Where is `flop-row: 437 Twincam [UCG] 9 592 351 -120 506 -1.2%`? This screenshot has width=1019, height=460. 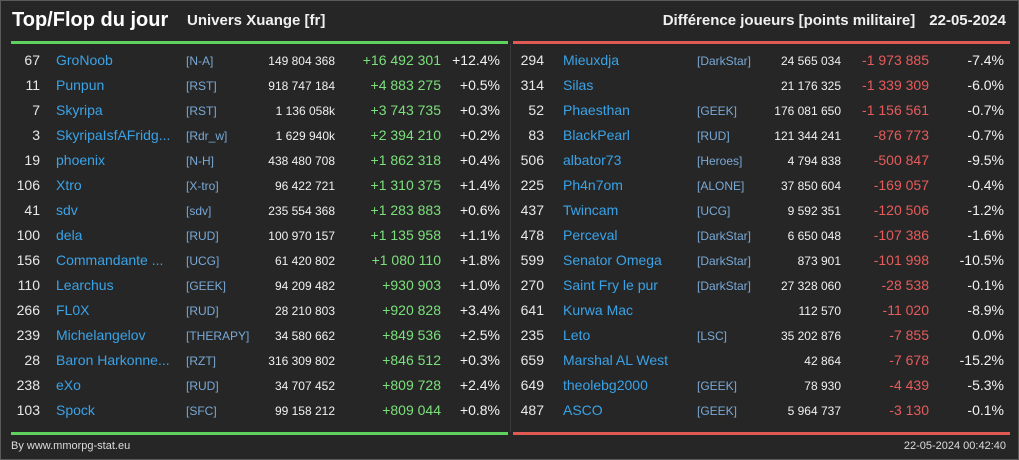 flop-row: 437 Twincam [UCG] 9 592 351 -120 506 -1.2% is located at coordinates (761, 210).